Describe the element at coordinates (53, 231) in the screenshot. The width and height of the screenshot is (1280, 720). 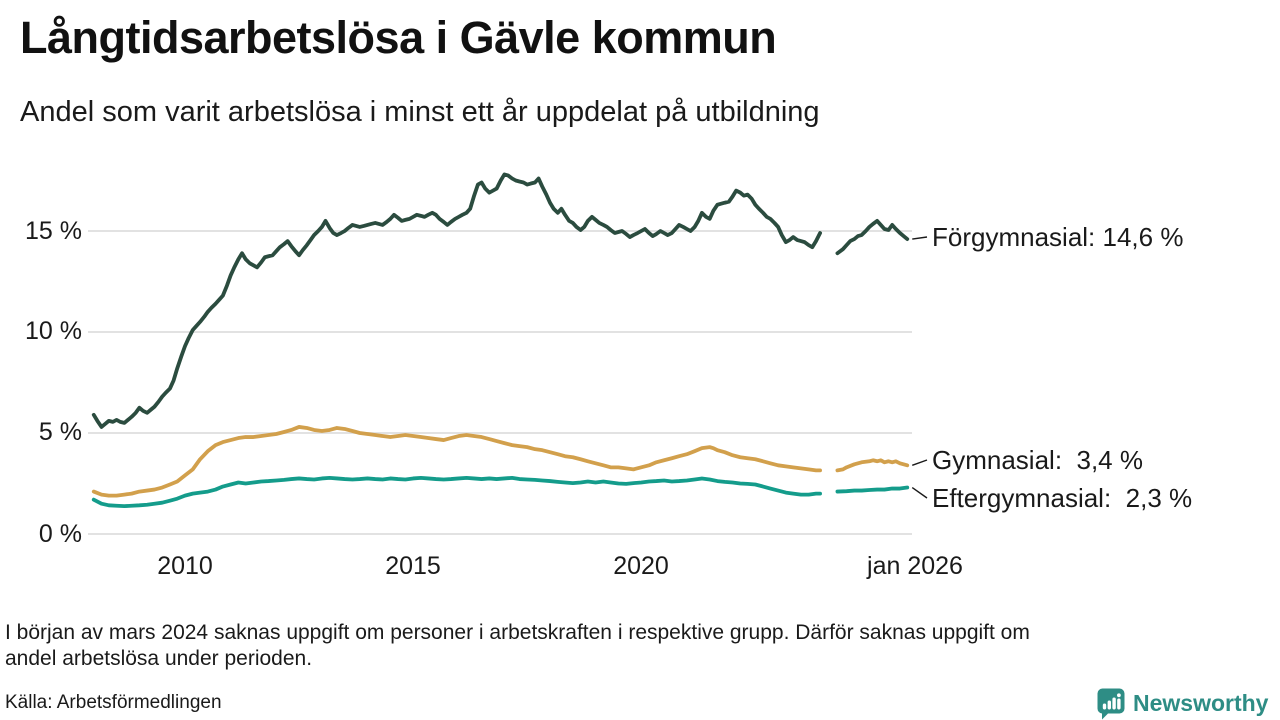
I see `y-axis-tick-15: 15 %` at that location.